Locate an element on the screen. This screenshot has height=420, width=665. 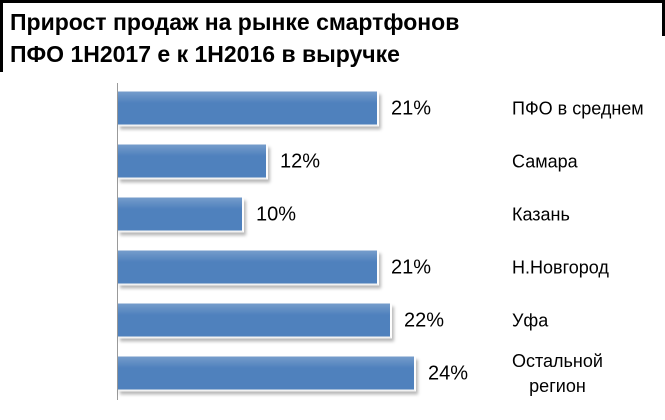
bar-row: 24% Остальной регион is located at coordinates (391, 373).